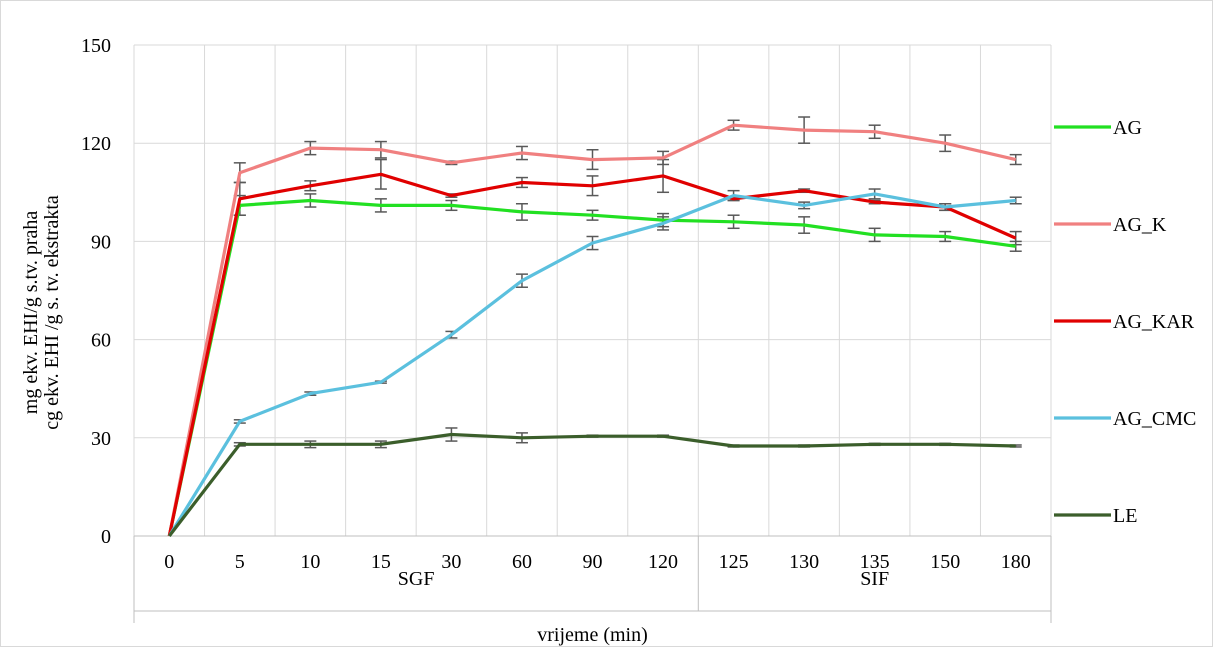 This screenshot has height=647, width=1213. What do you see at coordinates (592, 484) in the screenshot?
I see `series-line-le` at bounding box center [592, 484].